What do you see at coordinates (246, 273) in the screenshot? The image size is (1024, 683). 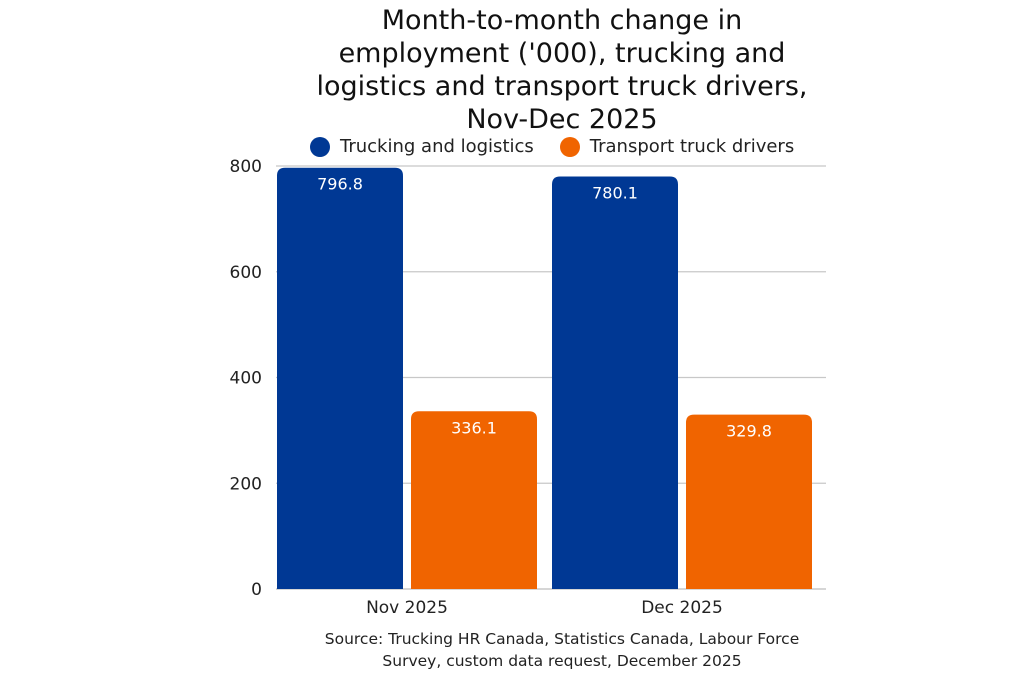 I see `y-tick-label: 600` at bounding box center [246, 273].